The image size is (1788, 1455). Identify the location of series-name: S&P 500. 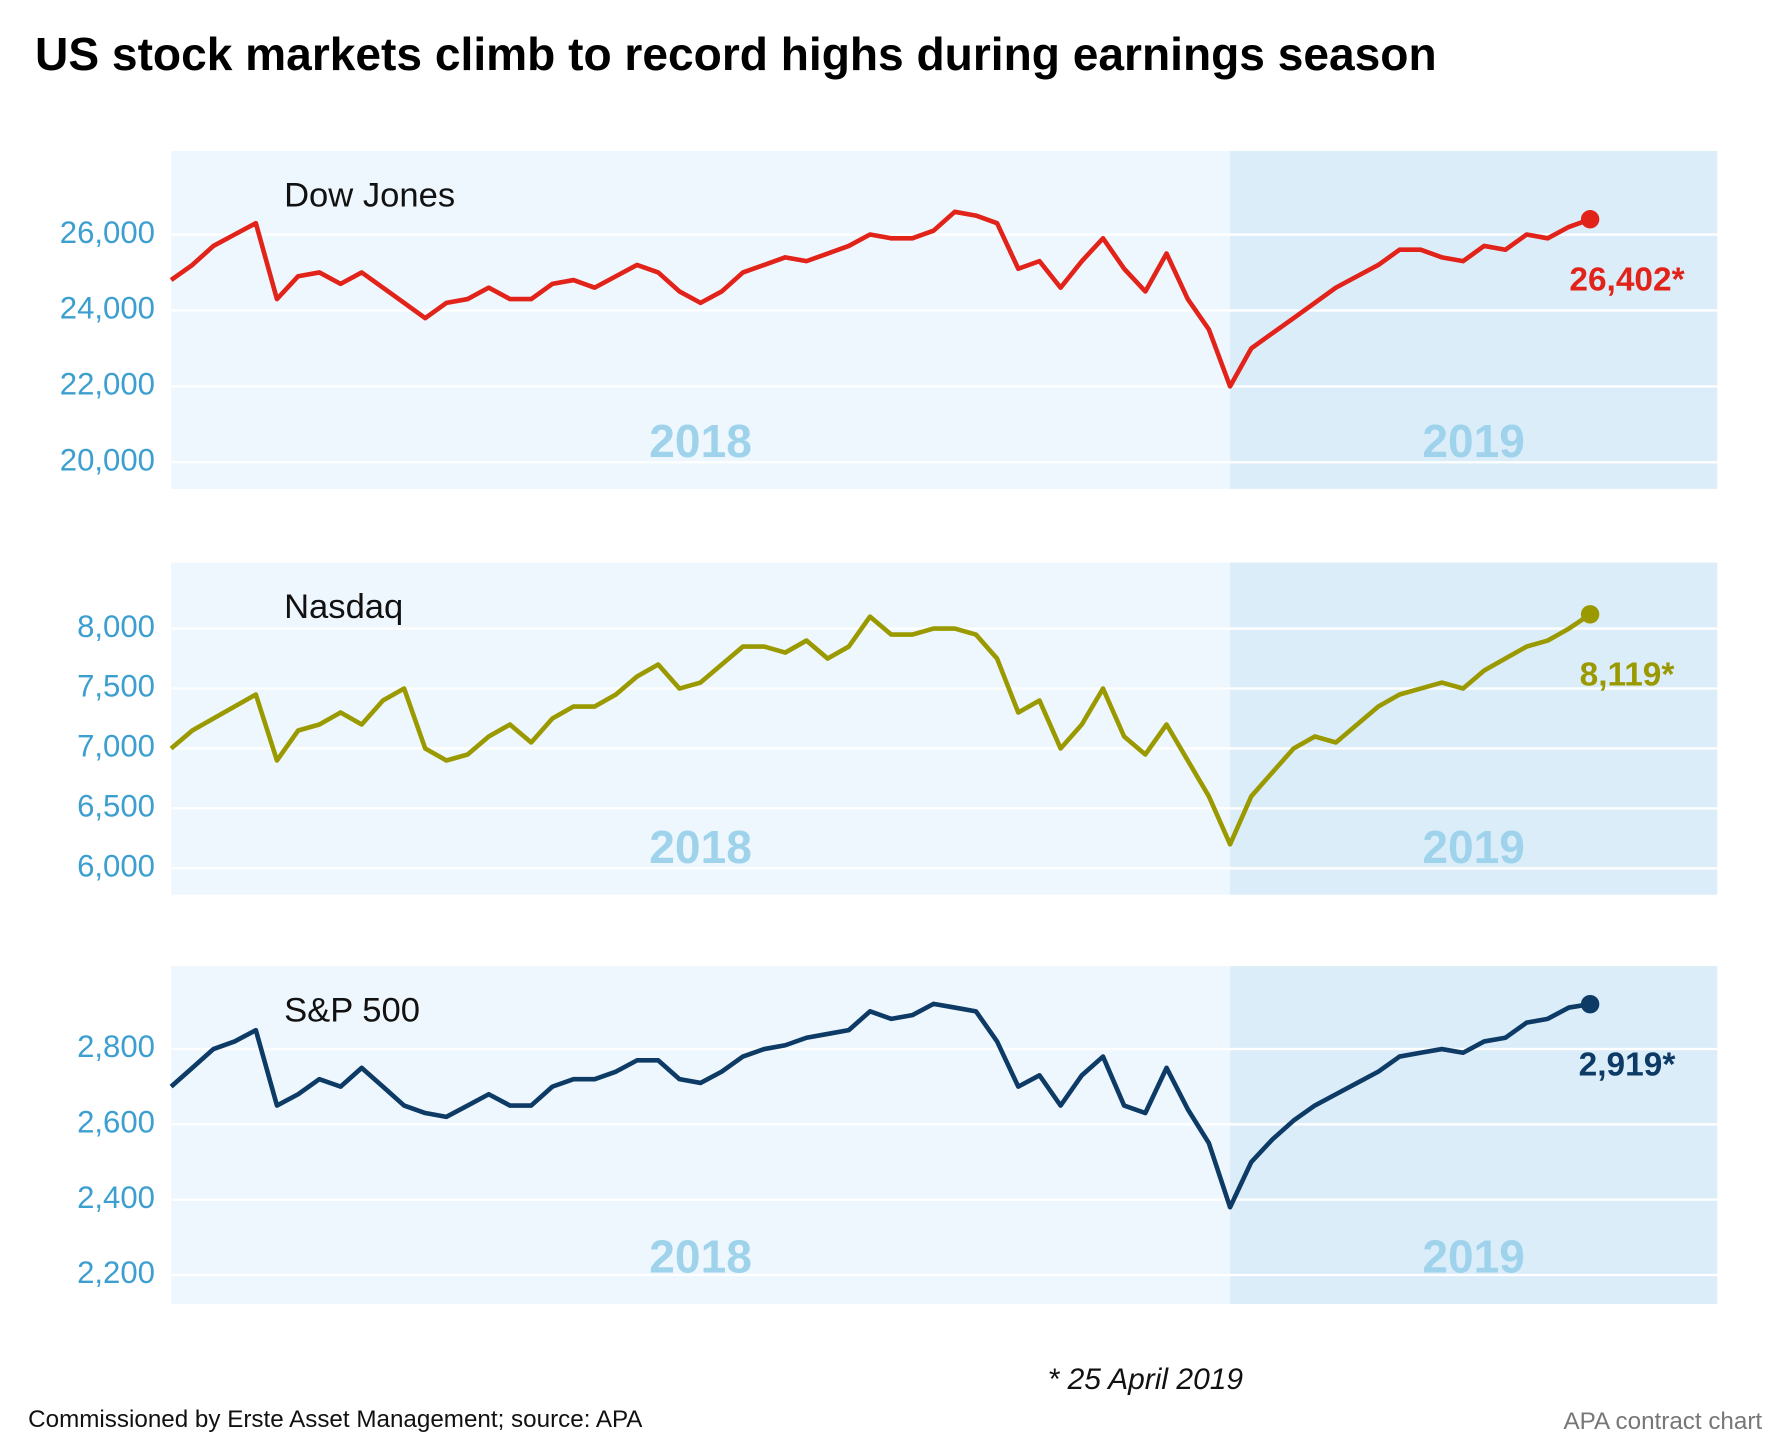
(352, 1010).